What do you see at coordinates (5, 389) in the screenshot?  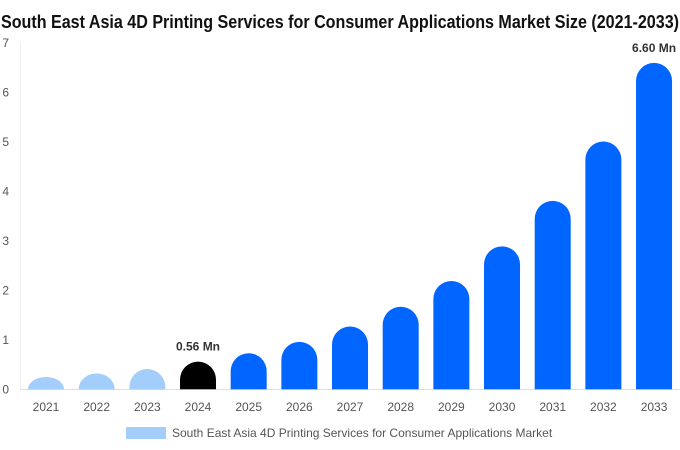 I see `y-tick-label: 0` at bounding box center [5, 389].